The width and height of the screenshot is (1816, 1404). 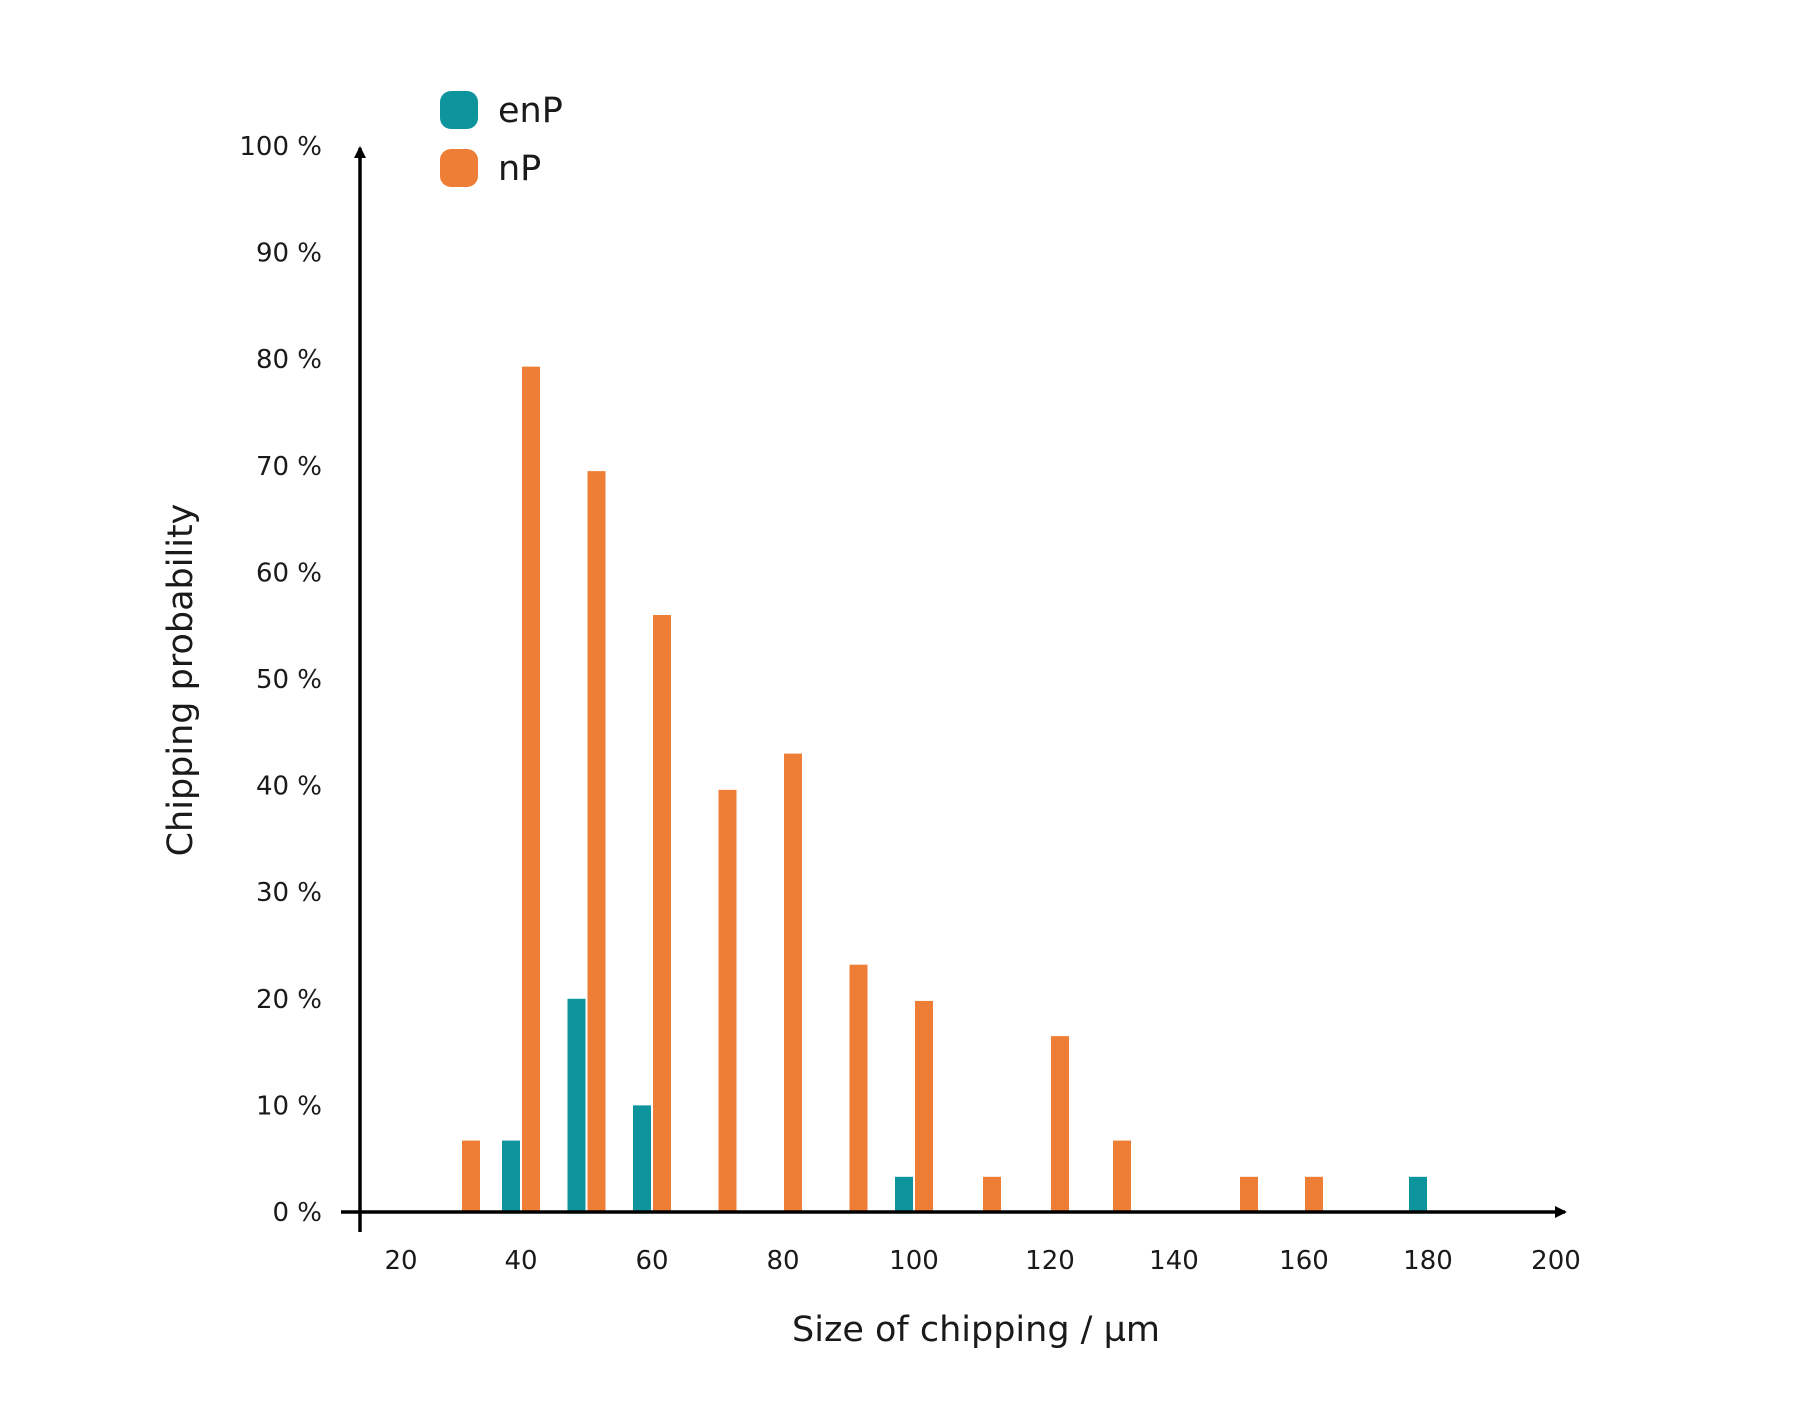 What do you see at coordinates (289, 680) in the screenshot?
I see `y-tick-label: 50 %` at bounding box center [289, 680].